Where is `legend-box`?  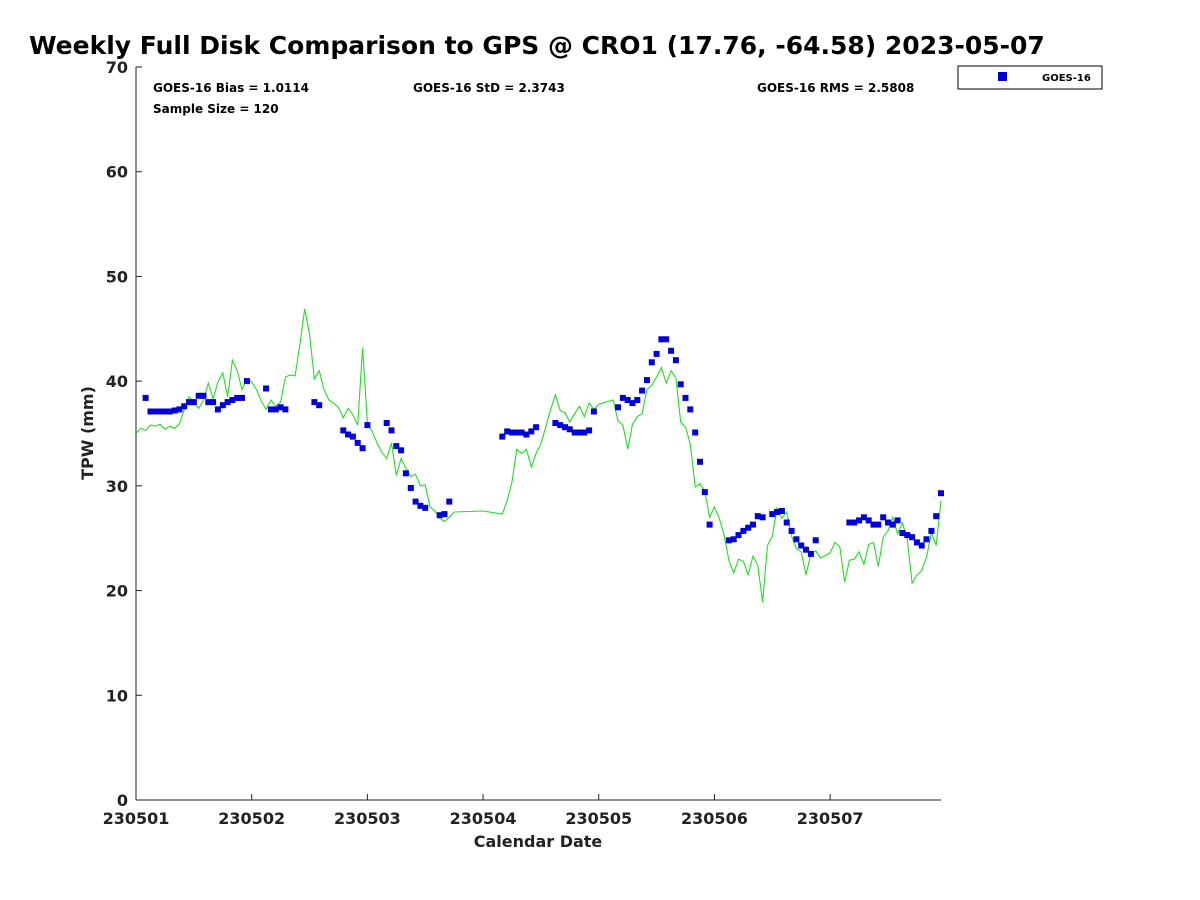 legend-box is located at coordinates (1030, 77).